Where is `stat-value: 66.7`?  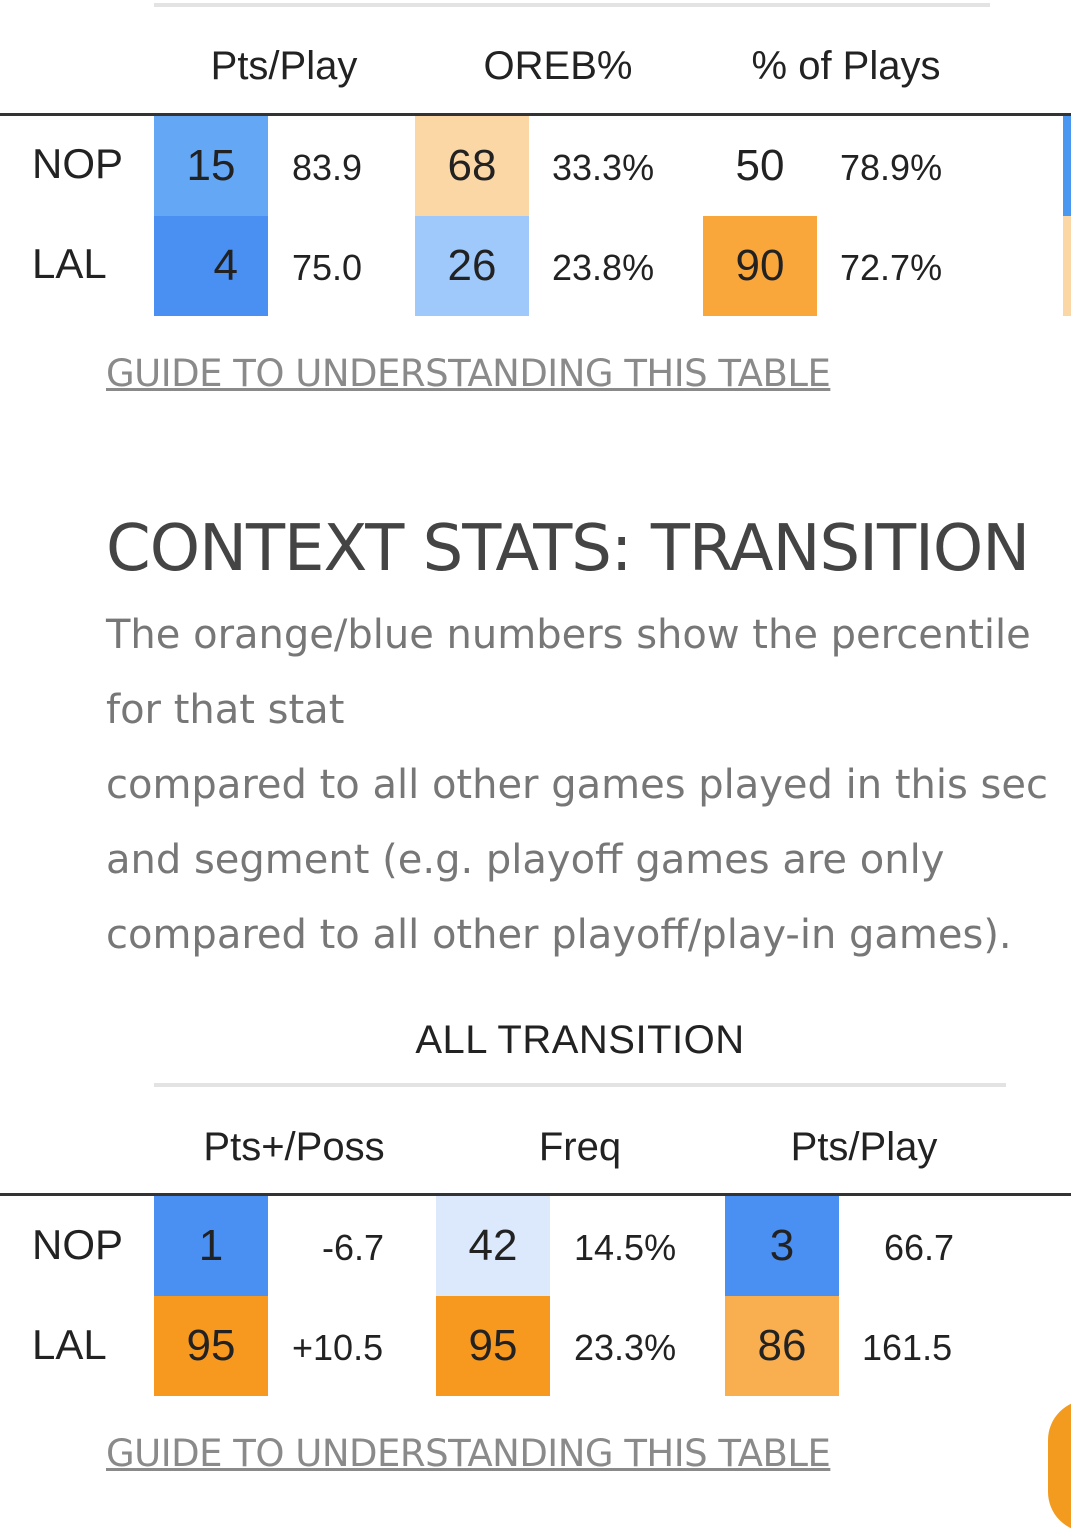 stat-value: 66.7 is located at coordinates (919, 1247).